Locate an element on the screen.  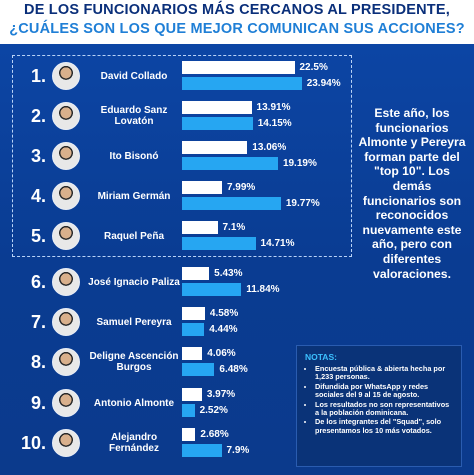
bar-value-series-1: 4.06% is located at coordinates (221, 353).